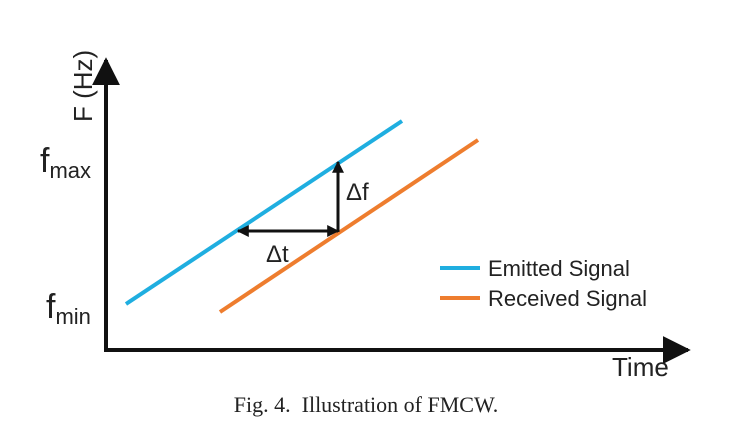 The height and width of the screenshot is (432, 732). What do you see at coordinates (277, 254) in the screenshot?
I see `delta-t-label: Δt` at bounding box center [277, 254].